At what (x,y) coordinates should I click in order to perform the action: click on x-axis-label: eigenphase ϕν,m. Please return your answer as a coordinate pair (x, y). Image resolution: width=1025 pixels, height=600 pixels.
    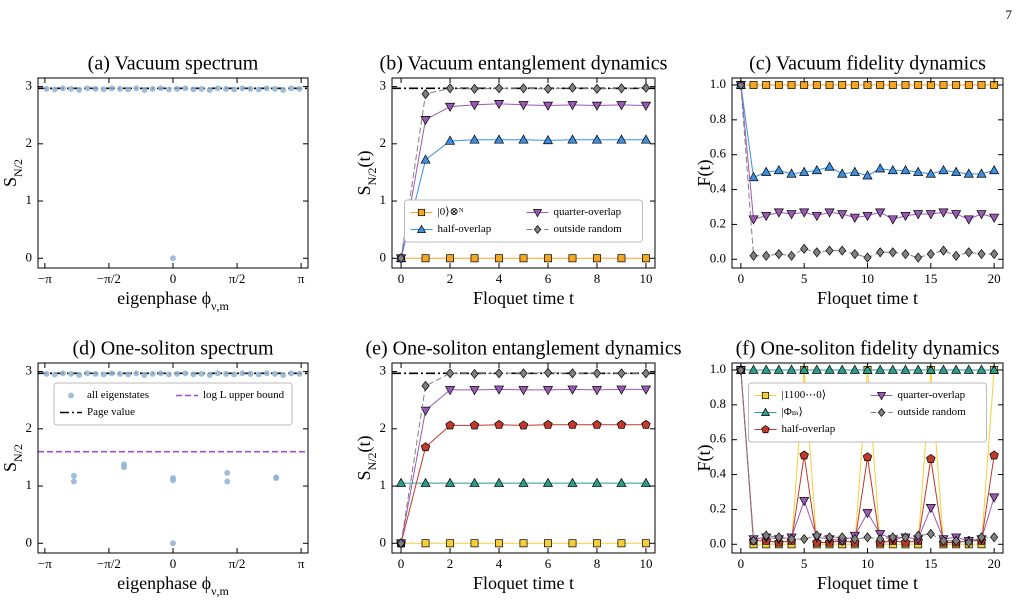
    Looking at the image, I should click on (173, 585).